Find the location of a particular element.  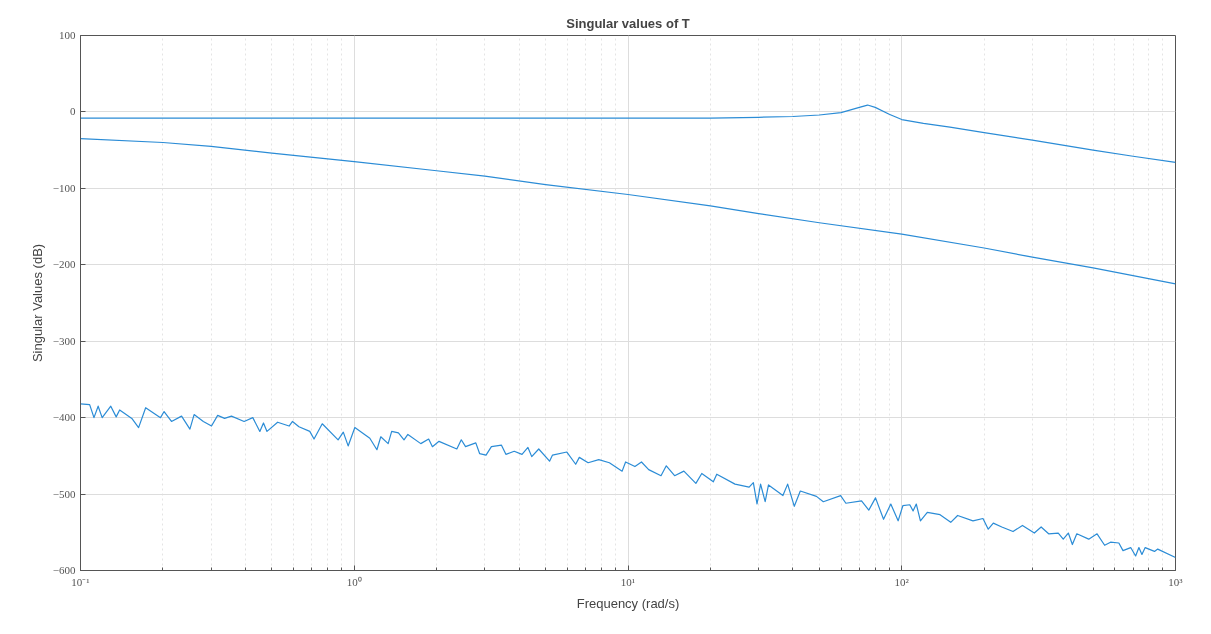

x-tick-label: 10⁰ is located at coordinates (354, 581).